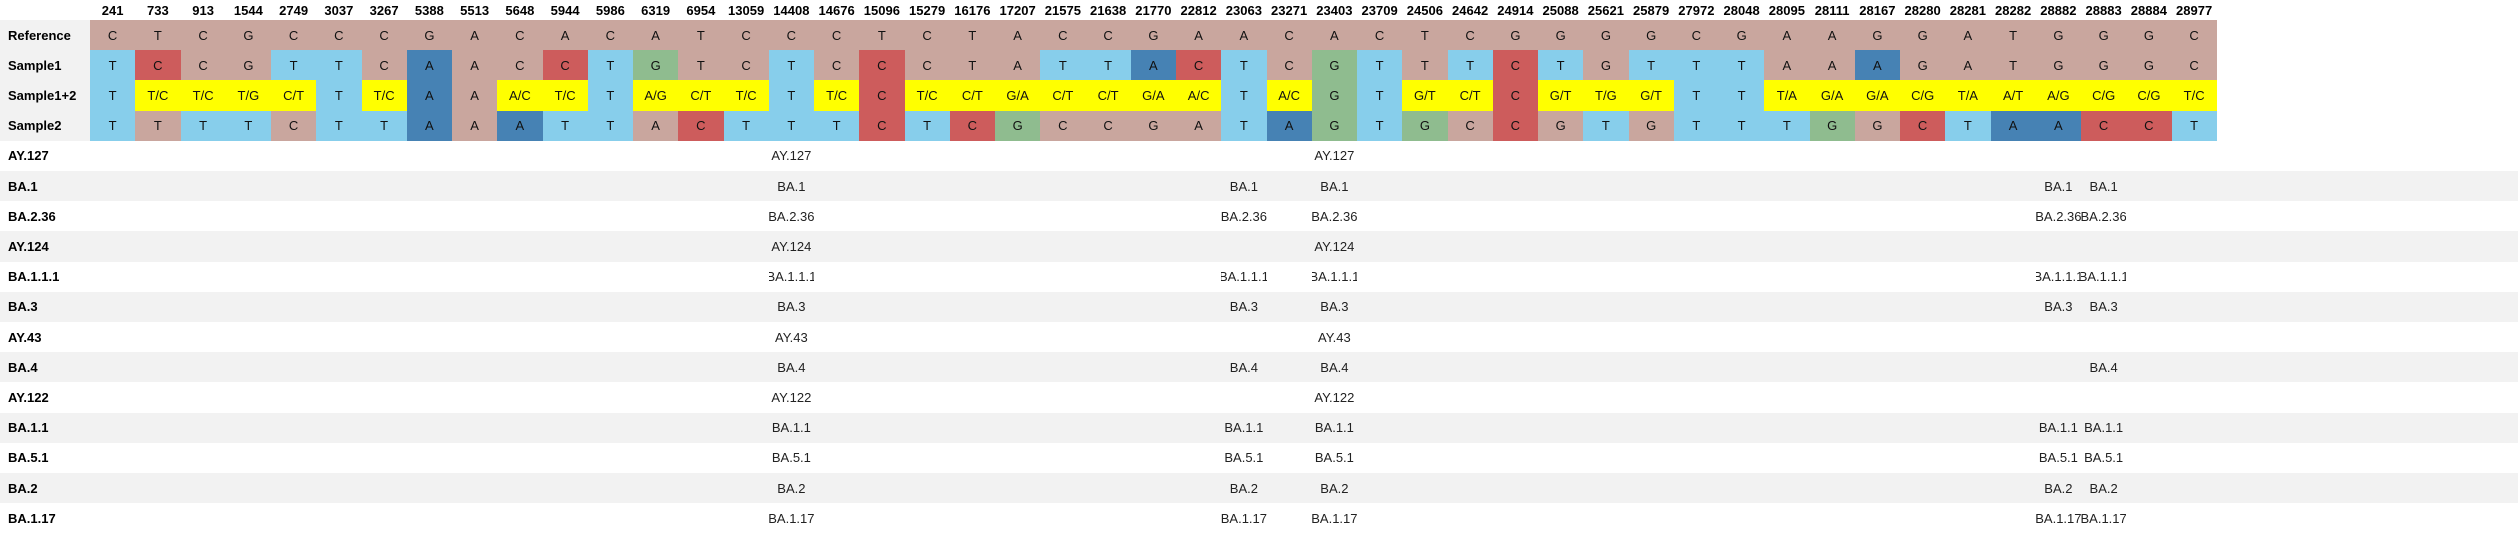  What do you see at coordinates (1244, 428) in the screenshot?
I see `lineage-cell: BA.1.1` at bounding box center [1244, 428].